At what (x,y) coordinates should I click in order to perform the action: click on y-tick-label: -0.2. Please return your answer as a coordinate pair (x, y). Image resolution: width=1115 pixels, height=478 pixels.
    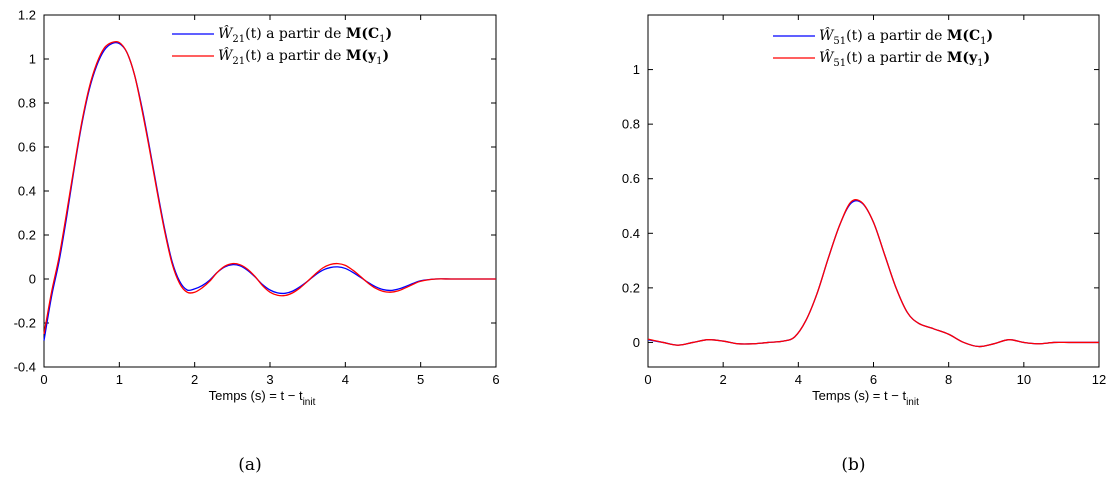
    Looking at the image, I should click on (25, 323).